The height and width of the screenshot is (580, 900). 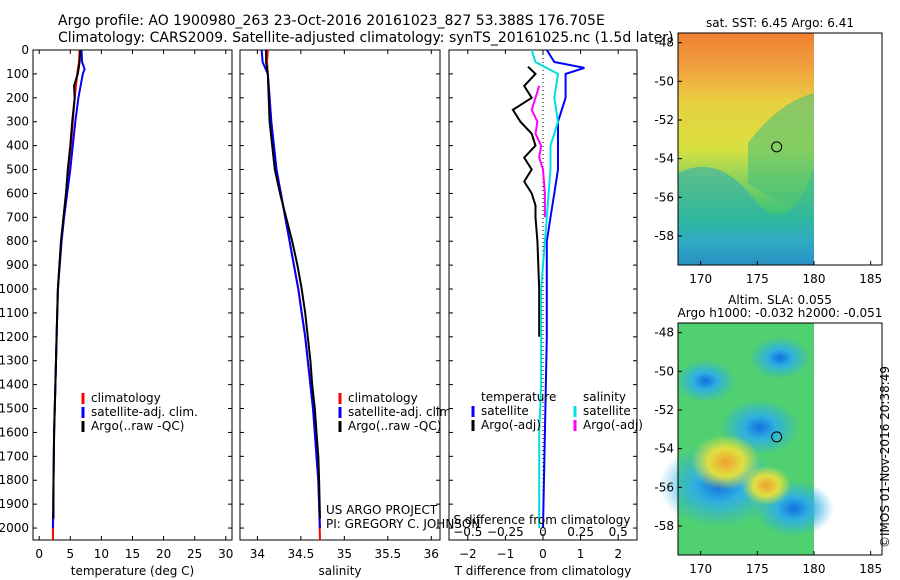 What do you see at coordinates (664, 159) in the screenshot?
I see `sst_map-ytick-label: -54` at bounding box center [664, 159].